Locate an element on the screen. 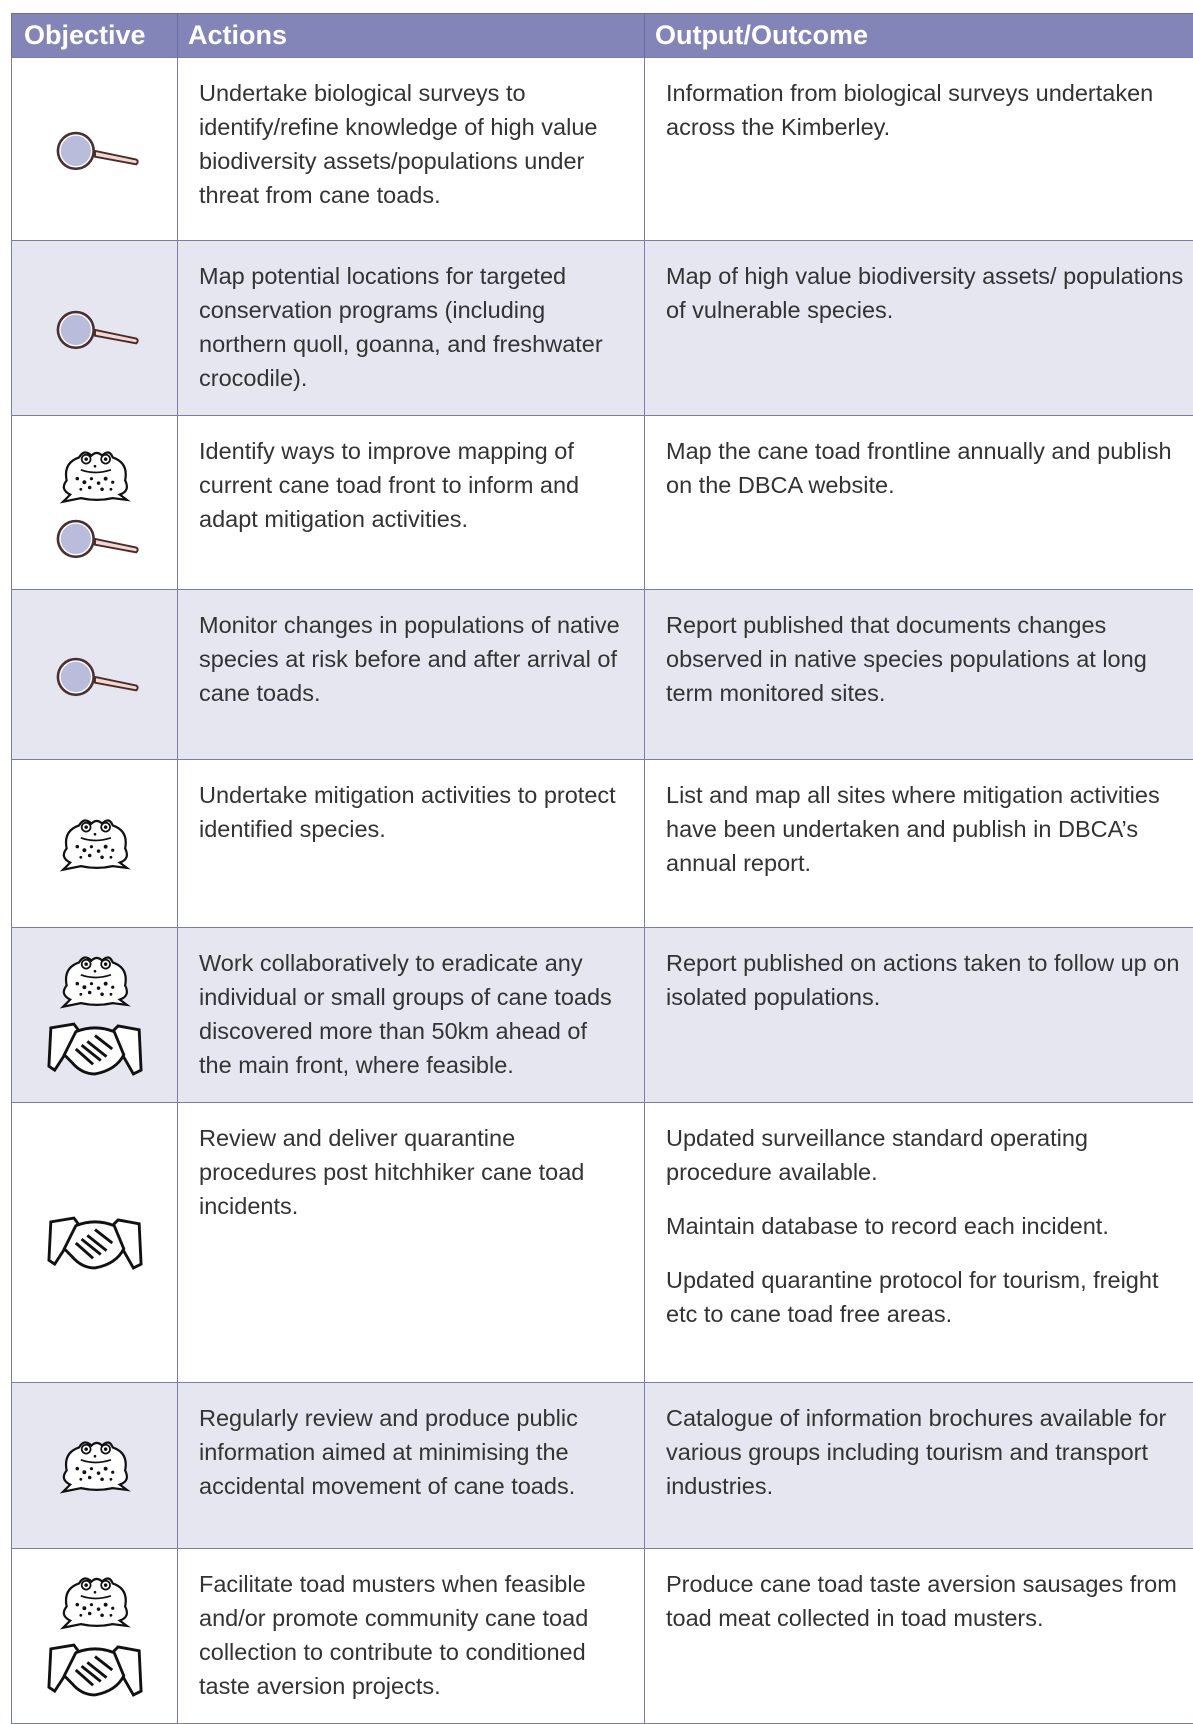  header-cell: Output/Outcome is located at coordinates (919, 36).